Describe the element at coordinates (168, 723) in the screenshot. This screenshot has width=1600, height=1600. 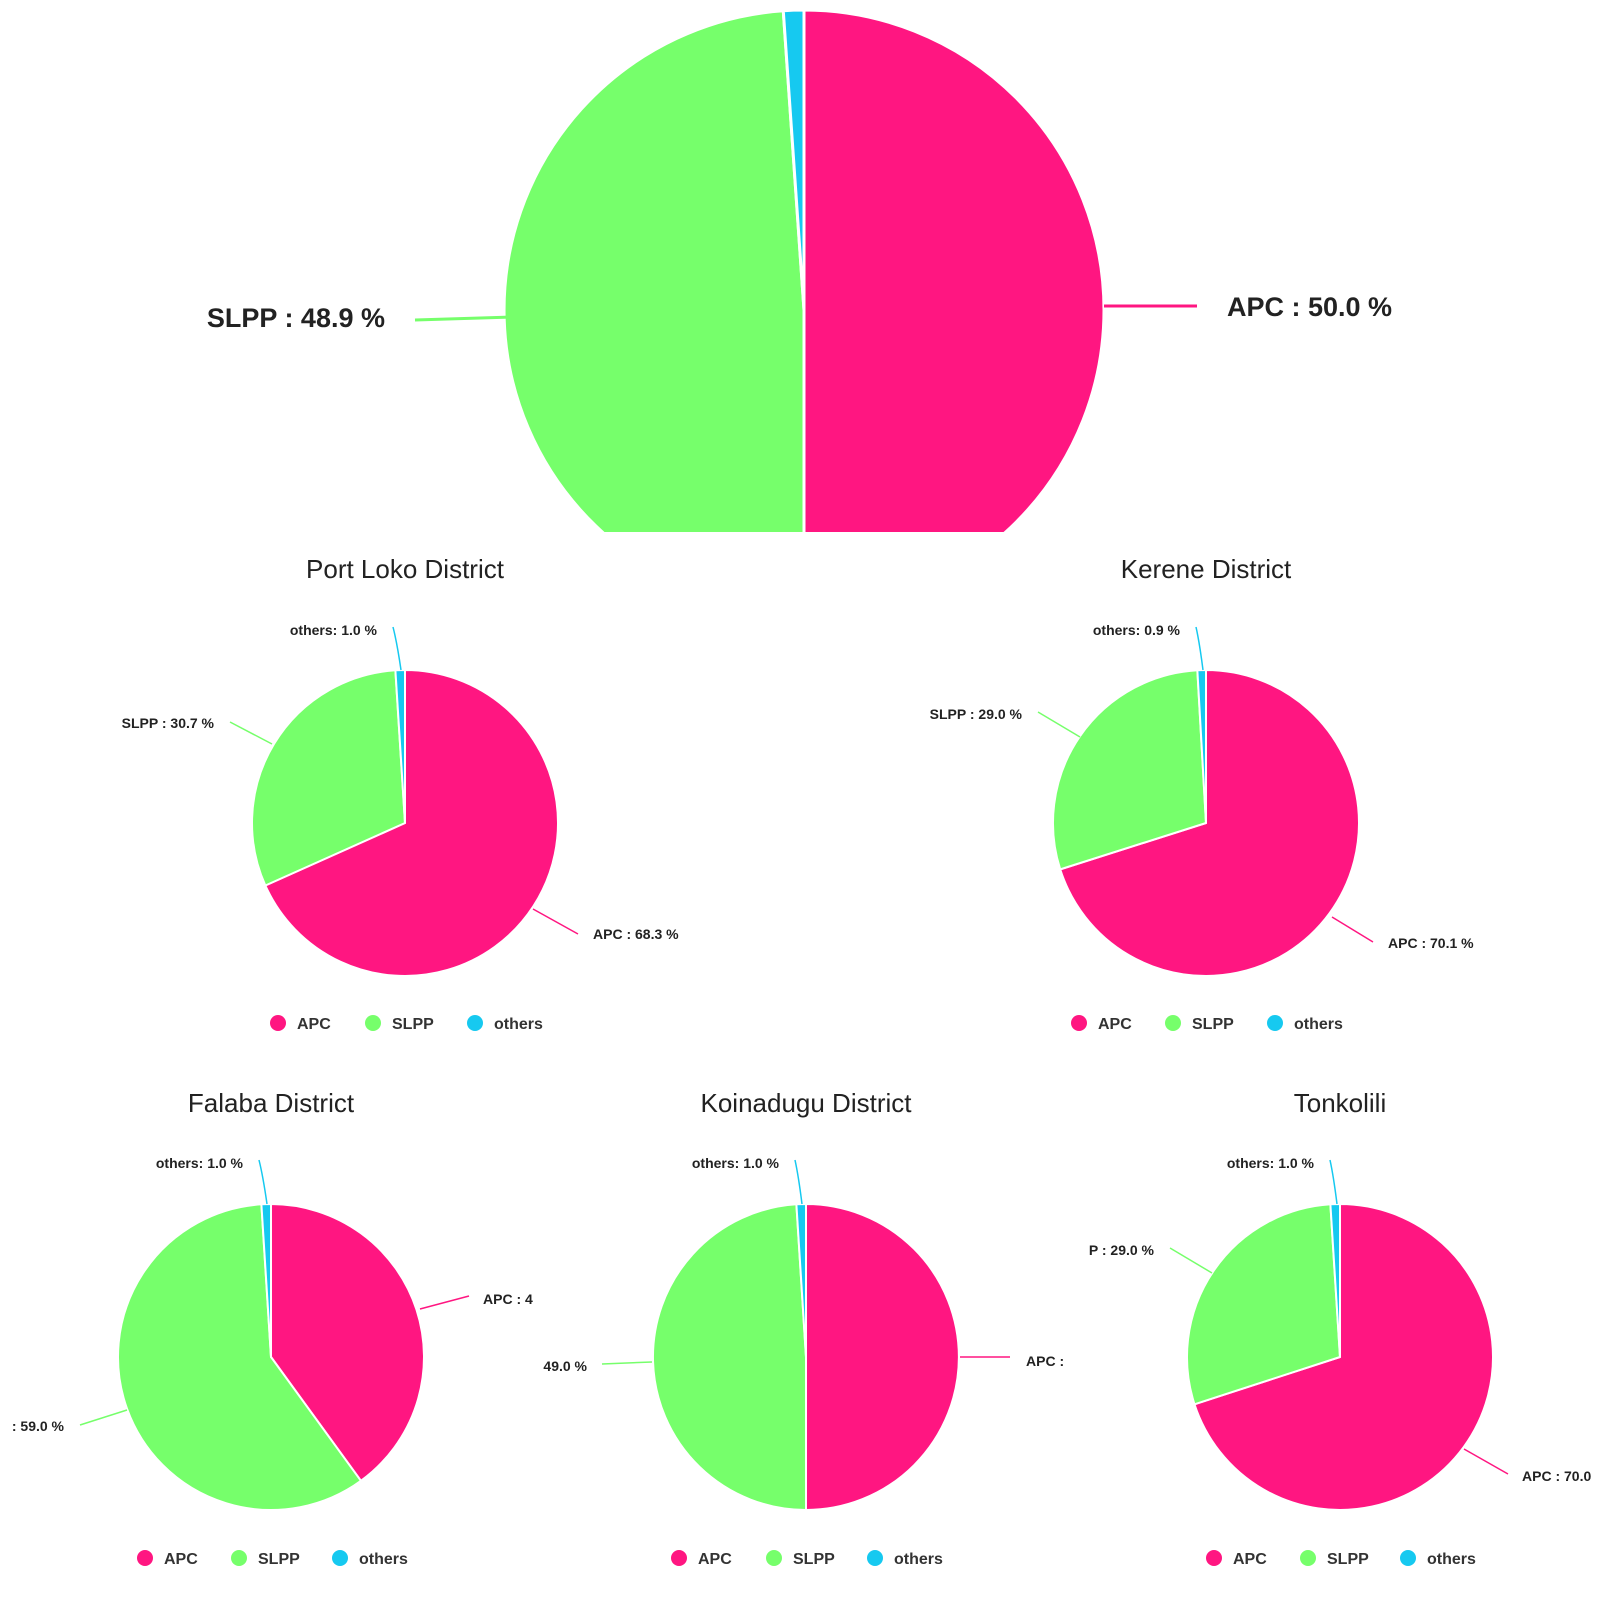
I see `slice-label-slpp: SLPP : 30.7 %` at that location.